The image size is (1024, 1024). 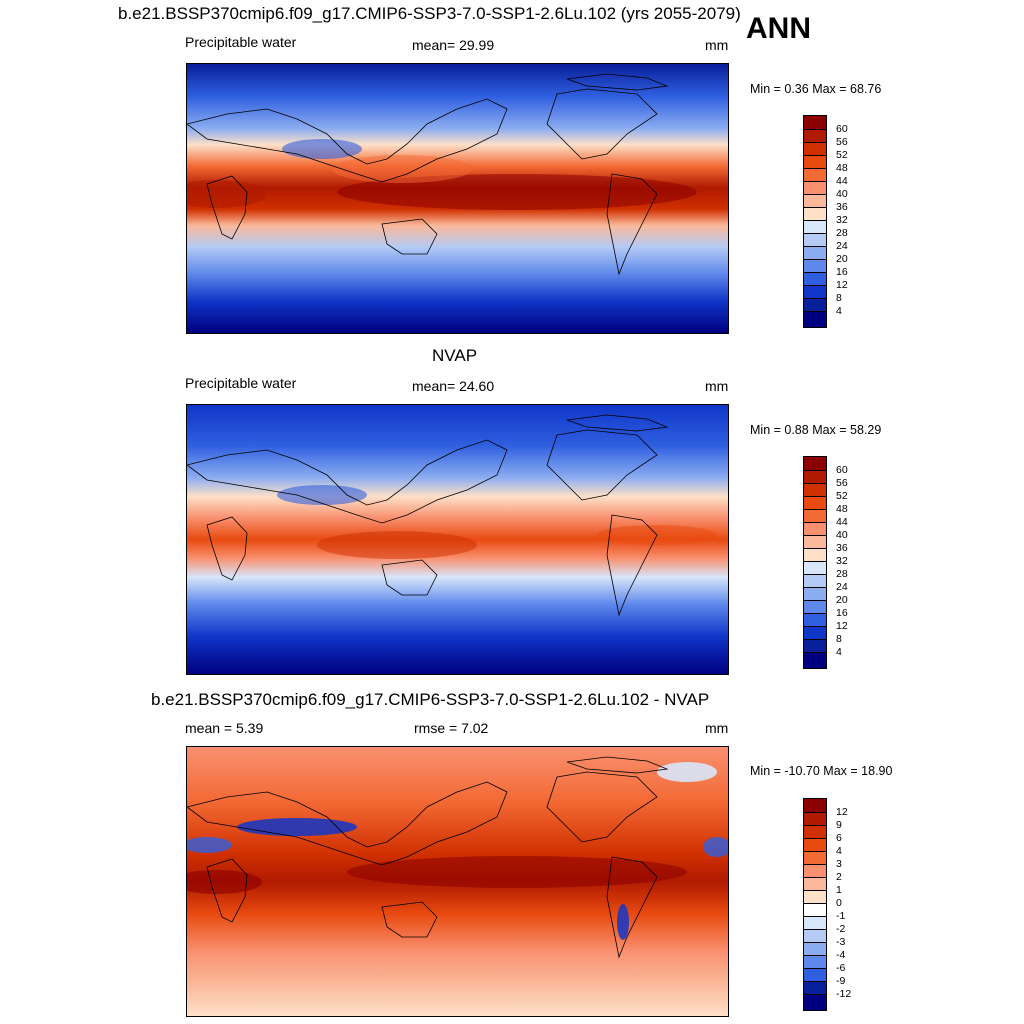 I want to click on panel-model-colorbar, so click(x=815, y=221).